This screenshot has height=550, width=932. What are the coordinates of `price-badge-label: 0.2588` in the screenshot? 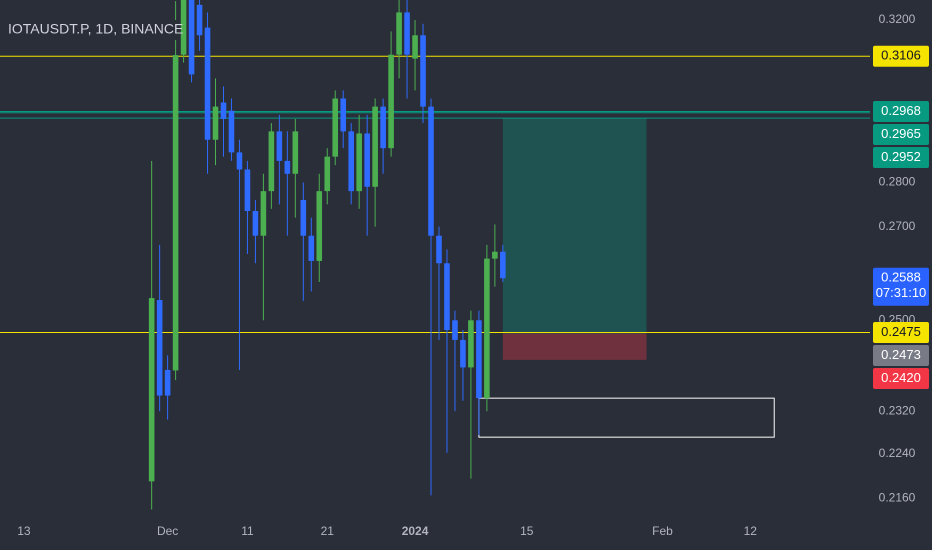 It's located at (901, 277).